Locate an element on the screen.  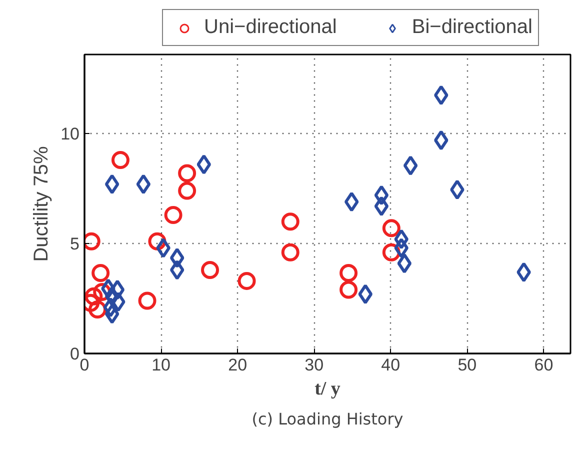
x-tick-label: 60 is located at coordinates (544, 365).